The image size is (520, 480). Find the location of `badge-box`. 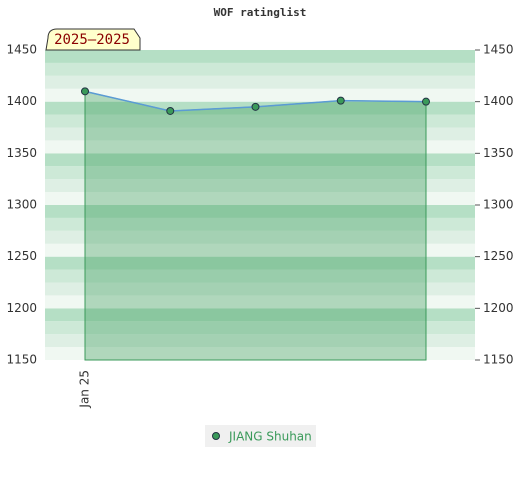

badge-box is located at coordinates (93, 39).